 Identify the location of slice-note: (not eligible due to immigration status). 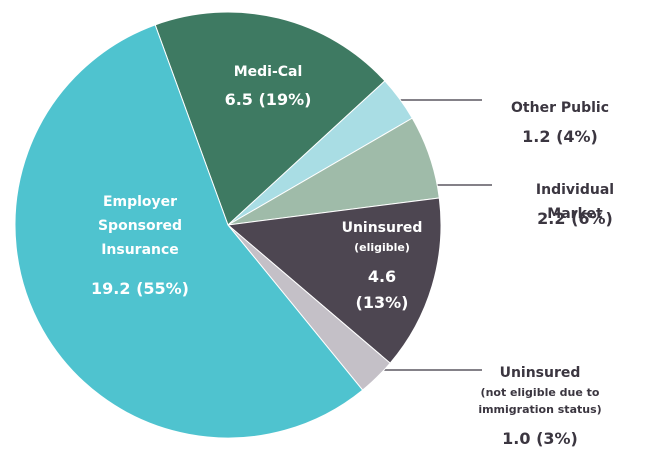
(540, 401).